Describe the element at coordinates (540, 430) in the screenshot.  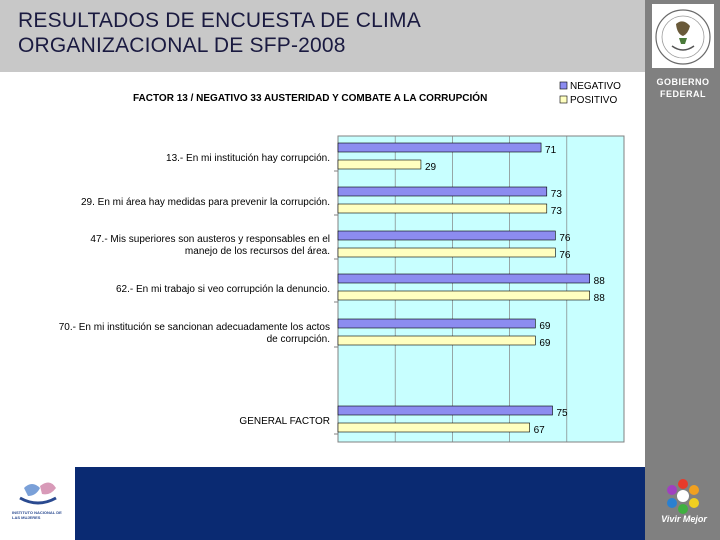
I see `data-label: 67` at that location.